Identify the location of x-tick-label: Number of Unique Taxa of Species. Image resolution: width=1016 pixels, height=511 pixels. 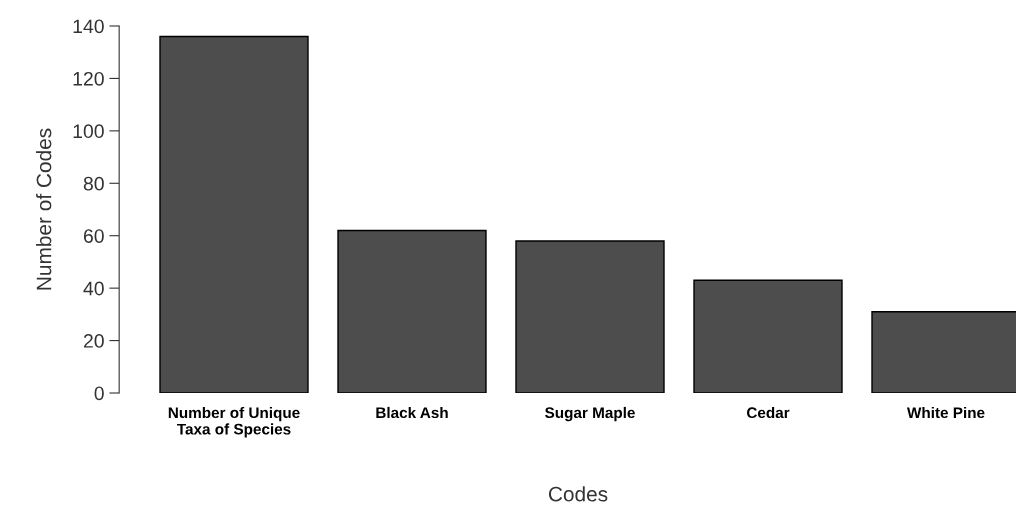
(234, 422).